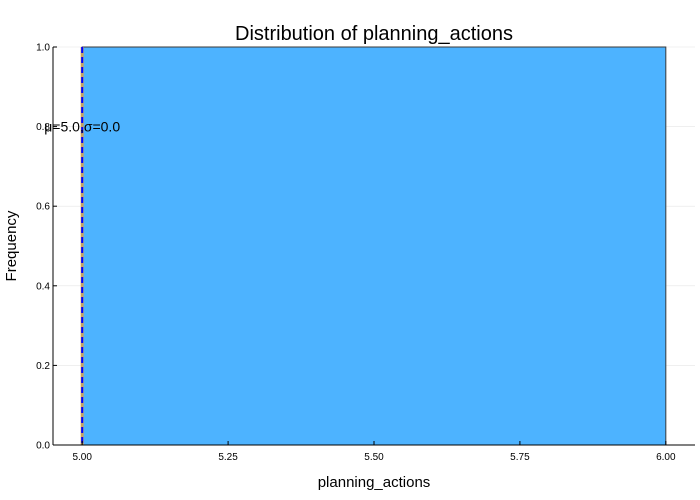  Describe the element at coordinates (374, 457) in the screenshot. I see `x-tick-label-2: 5.50` at that location.